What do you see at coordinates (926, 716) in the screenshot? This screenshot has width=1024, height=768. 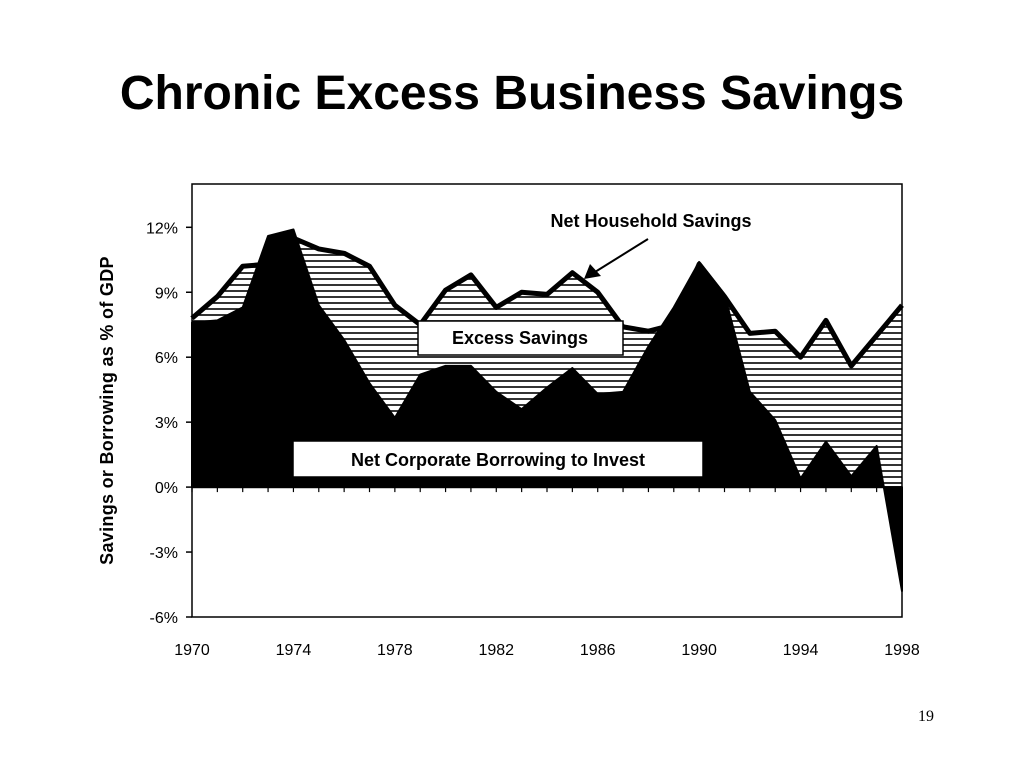 I see `page-number: 19` at bounding box center [926, 716].